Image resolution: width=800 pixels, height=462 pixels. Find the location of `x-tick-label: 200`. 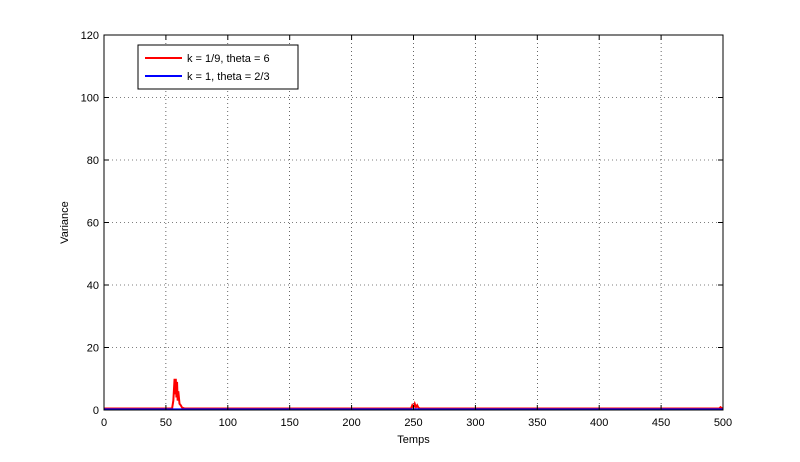

x-tick-label: 200 is located at coordinates (351, 423).